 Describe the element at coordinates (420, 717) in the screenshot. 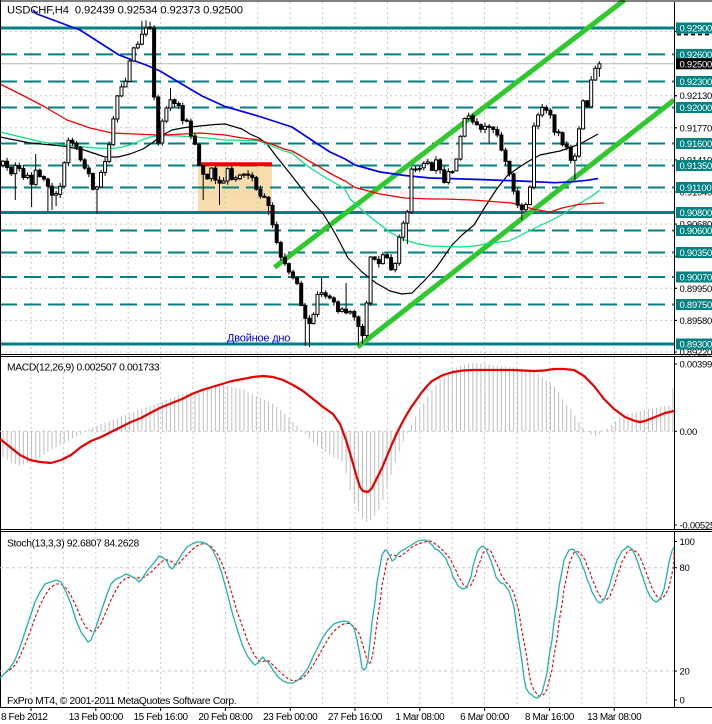

I see `svg-text: 1 Mar 08:00` at that location.